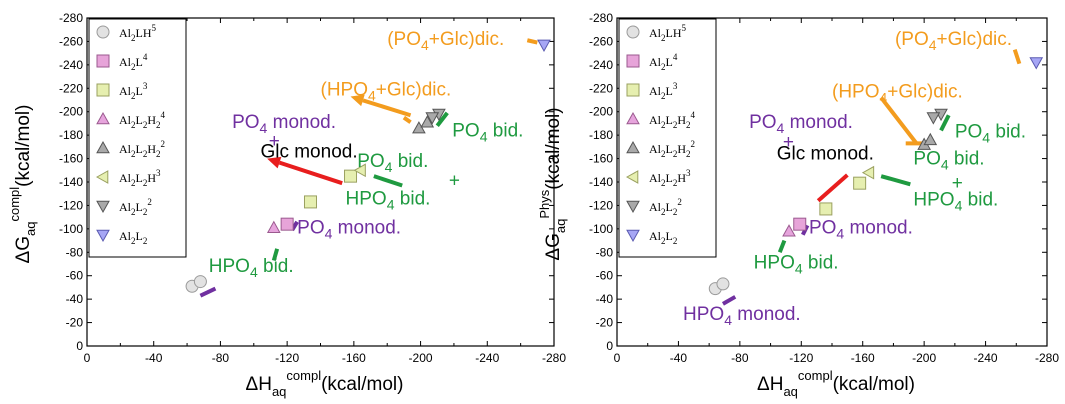 Image resolution: width=1065 pixels, height=404 pixels. Describe the element at coordinates (990, 133) in the screenshot. I see `annotation-a6: PO4 bid.` at that location.